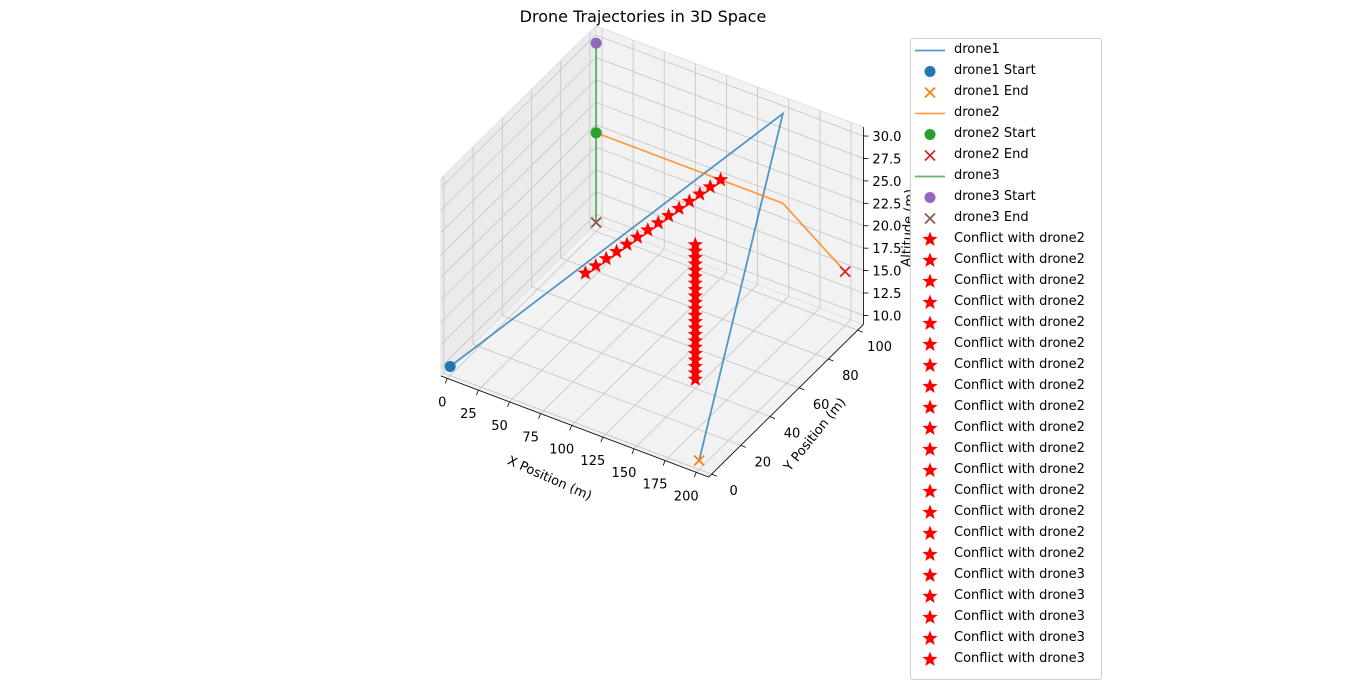 The width and height of the screenshot is (1366, 680). Describe the element at coordinates (995, 196) in the screenshot. I see `legend-label: drone3 Start` at that location.